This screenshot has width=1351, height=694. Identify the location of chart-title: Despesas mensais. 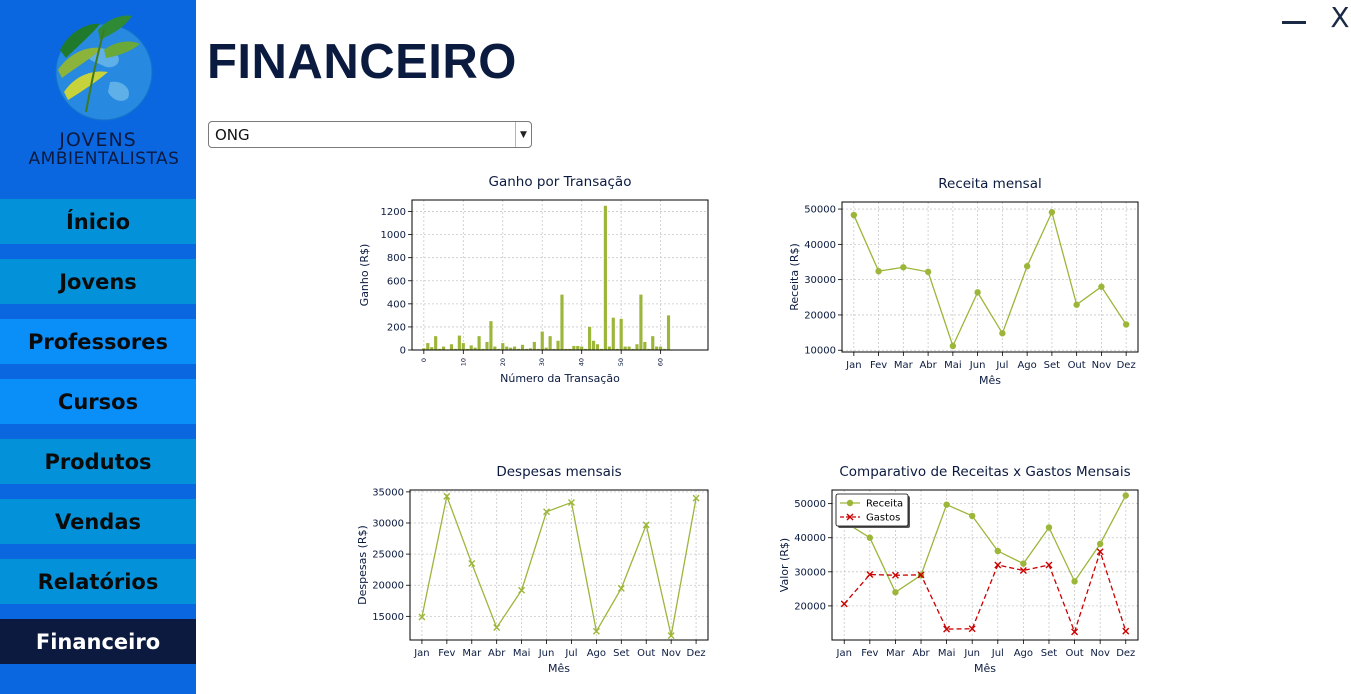
(558, 472).